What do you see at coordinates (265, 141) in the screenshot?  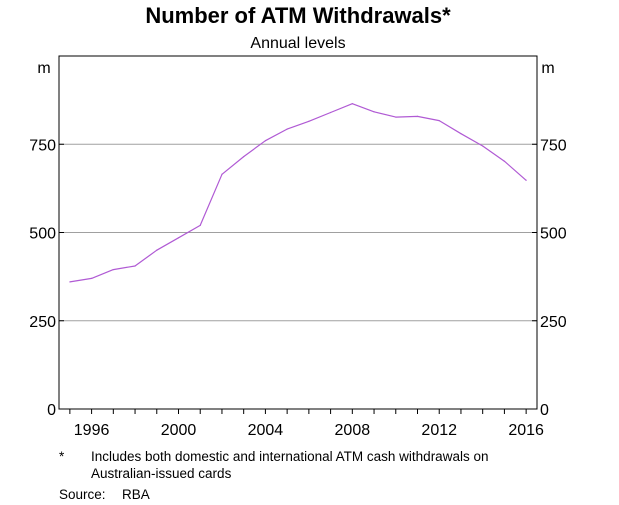 I see `data-point-2004` at bounding box center [265, 141].